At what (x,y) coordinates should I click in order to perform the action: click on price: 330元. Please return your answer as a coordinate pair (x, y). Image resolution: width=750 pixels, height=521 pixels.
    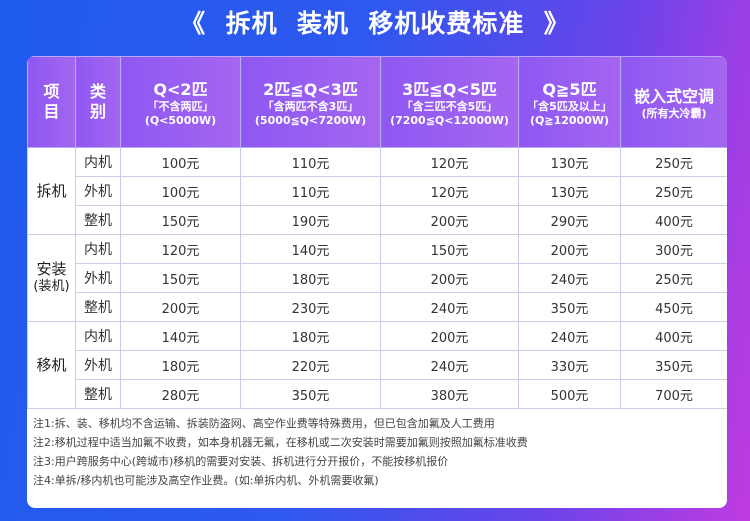
    Looking at the image, I should click on (569, 365).